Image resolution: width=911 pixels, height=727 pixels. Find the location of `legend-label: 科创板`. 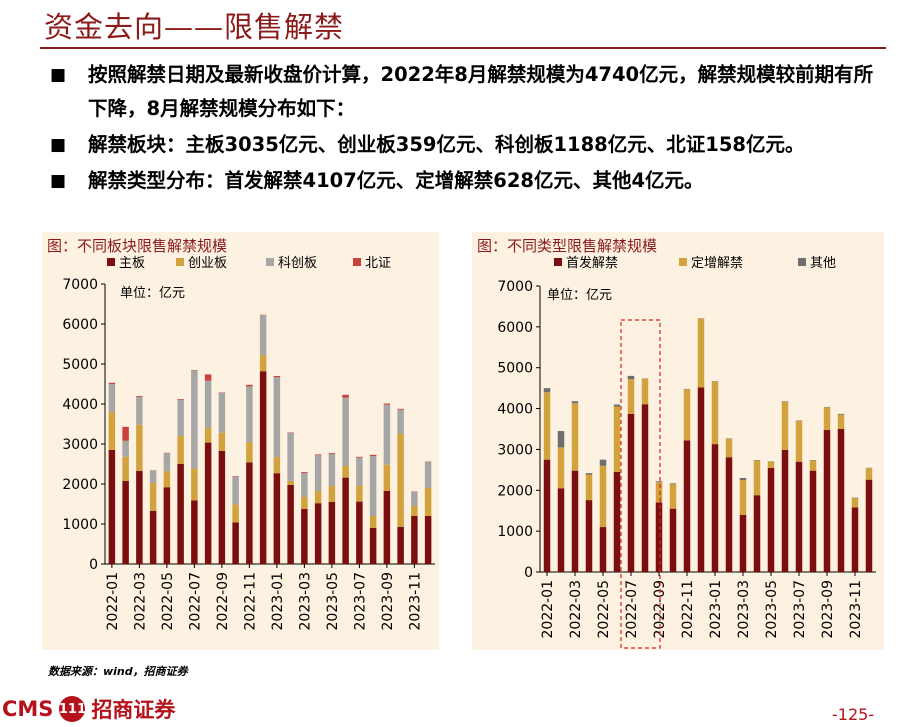

legend-label: 科创板 is located at coordinates (297, 263).